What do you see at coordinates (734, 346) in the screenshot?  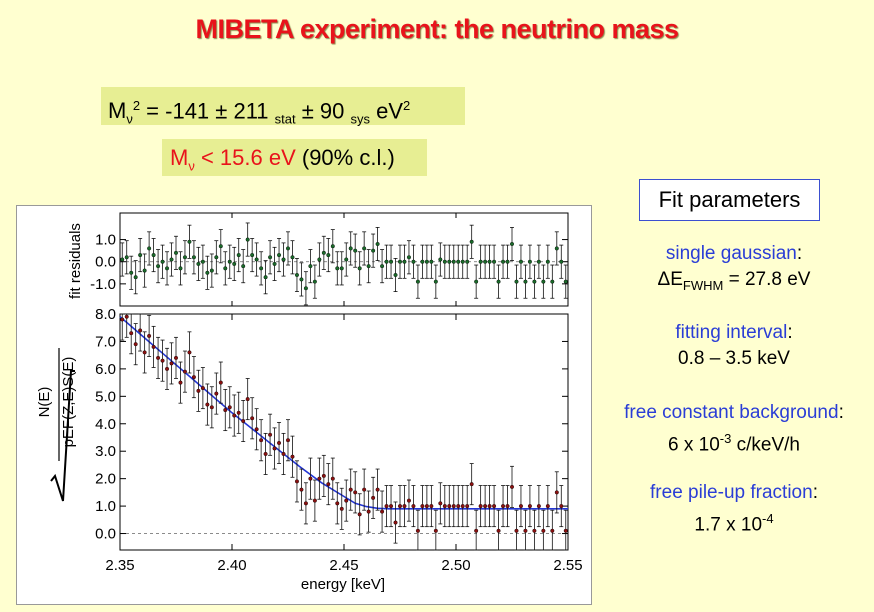 I see `param-fitting-interval: fitting interval: 0.8 – 3.5 keV` at bounding box center [734, 346].